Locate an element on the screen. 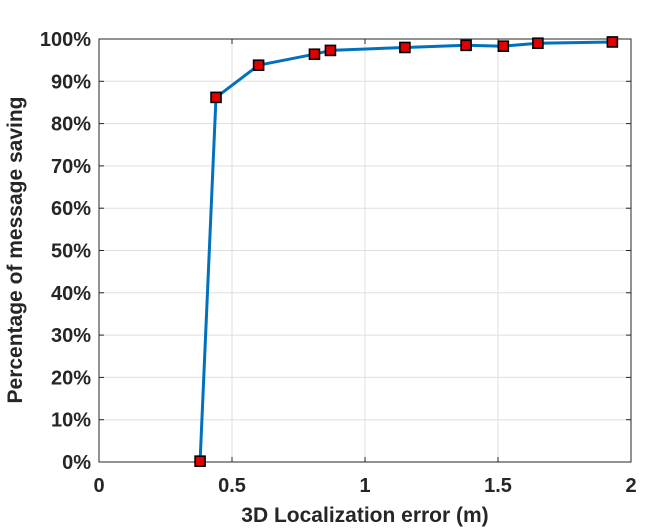 Image resolution: width=647 pixels, height=529 pixels. x-tick-label: 1 is located at coordinates (364, 486).